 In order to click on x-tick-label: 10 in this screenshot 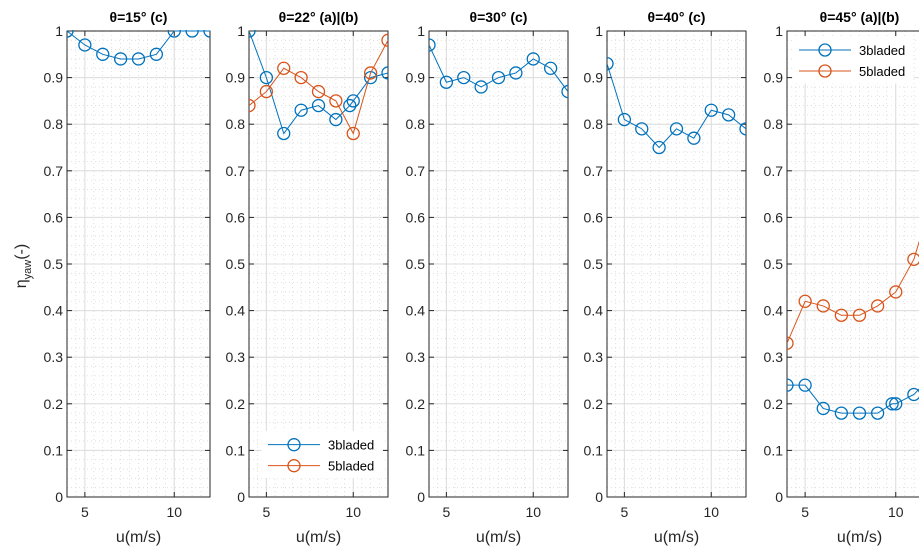, I will do `click(174, 512)`.